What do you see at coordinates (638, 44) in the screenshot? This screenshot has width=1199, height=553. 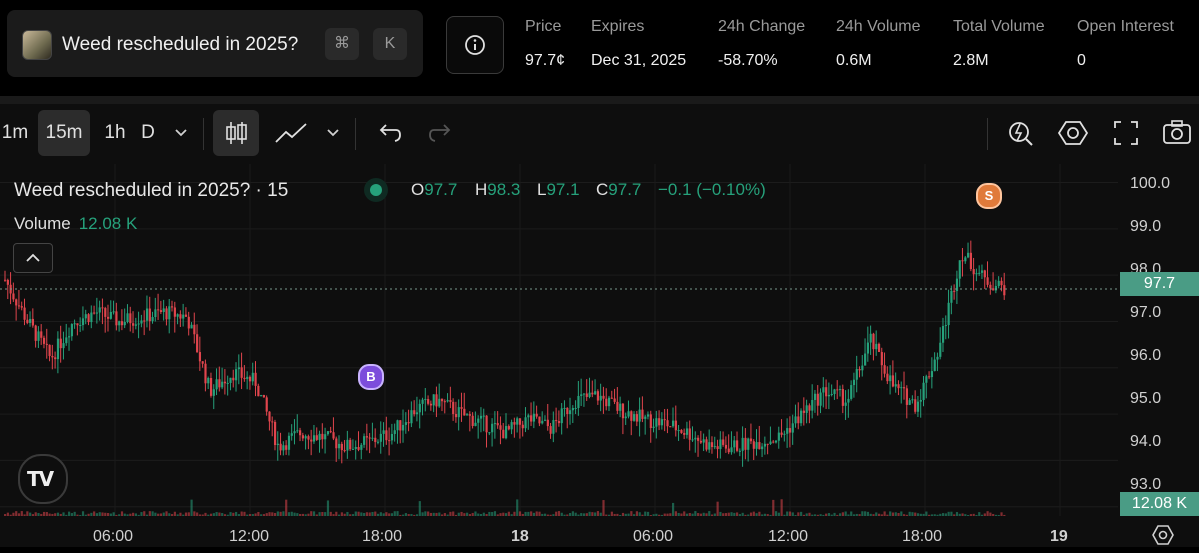 I see `stat-expires: Expires Dec 31, 2025` at bounding box center [638, 44].